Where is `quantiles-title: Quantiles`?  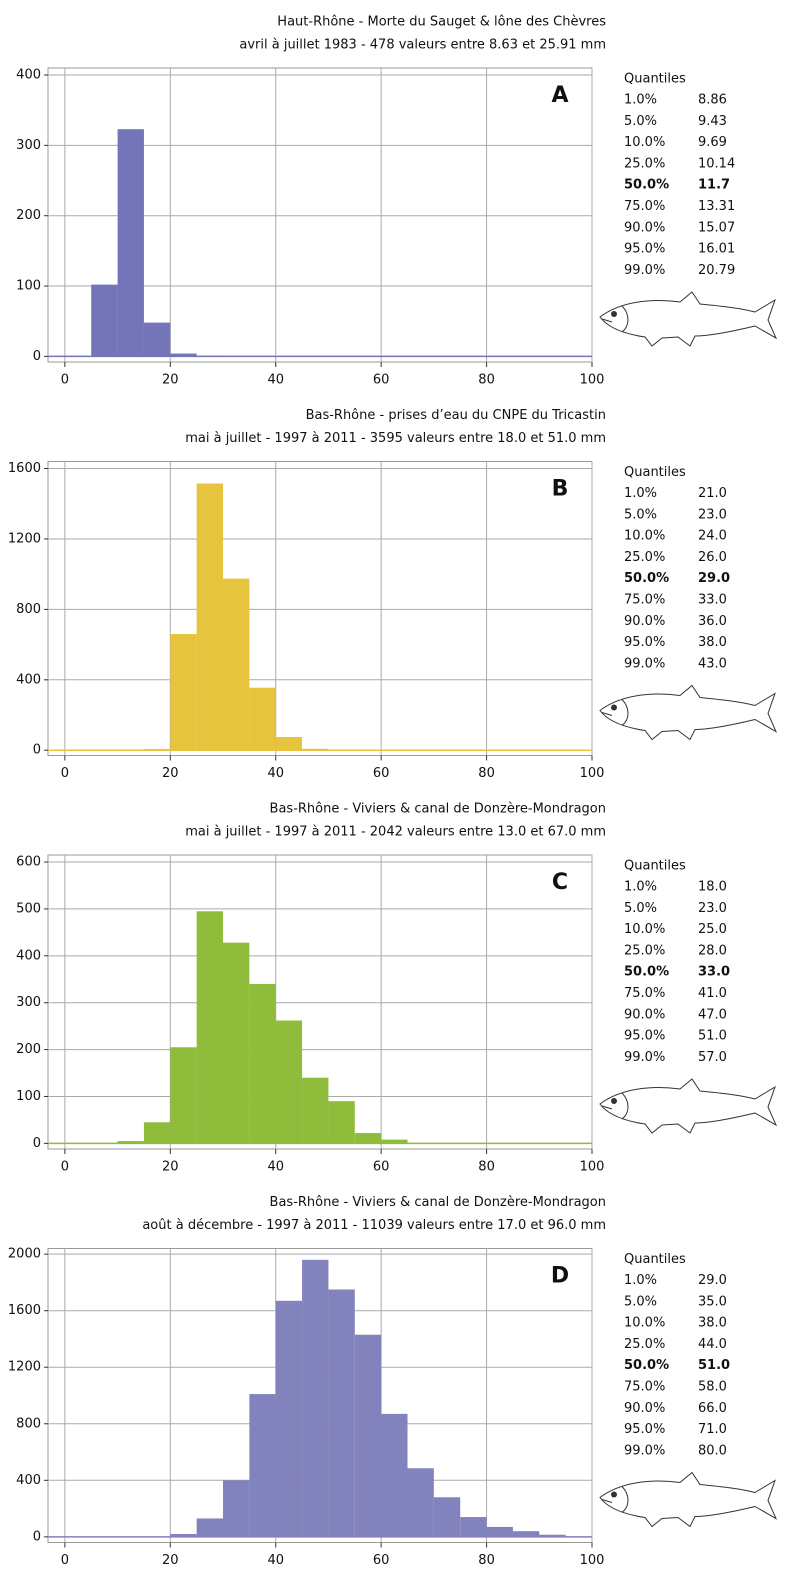
quantiles-title: Quantiles is located at coordinates (655, 472).